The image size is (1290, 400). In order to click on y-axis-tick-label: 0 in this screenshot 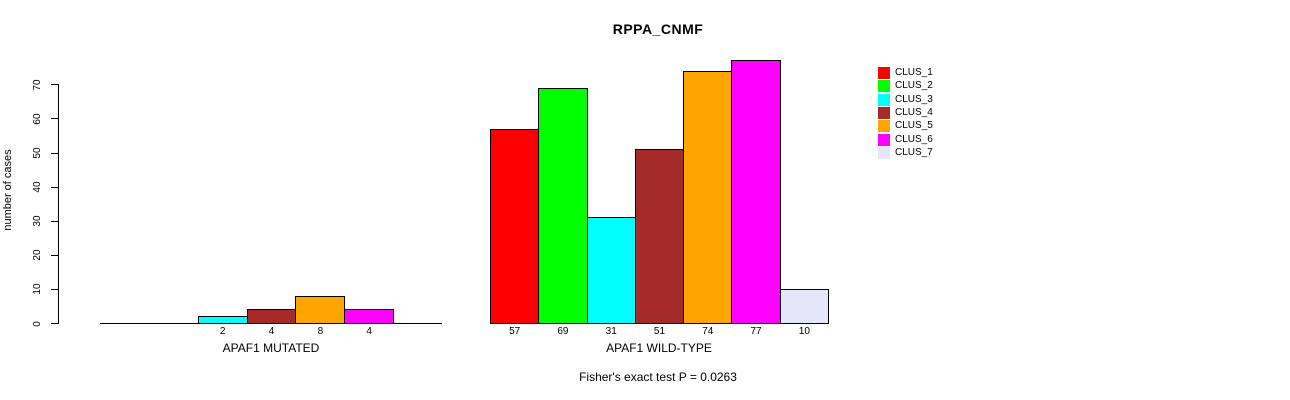, I will do `click(37, 323)`.